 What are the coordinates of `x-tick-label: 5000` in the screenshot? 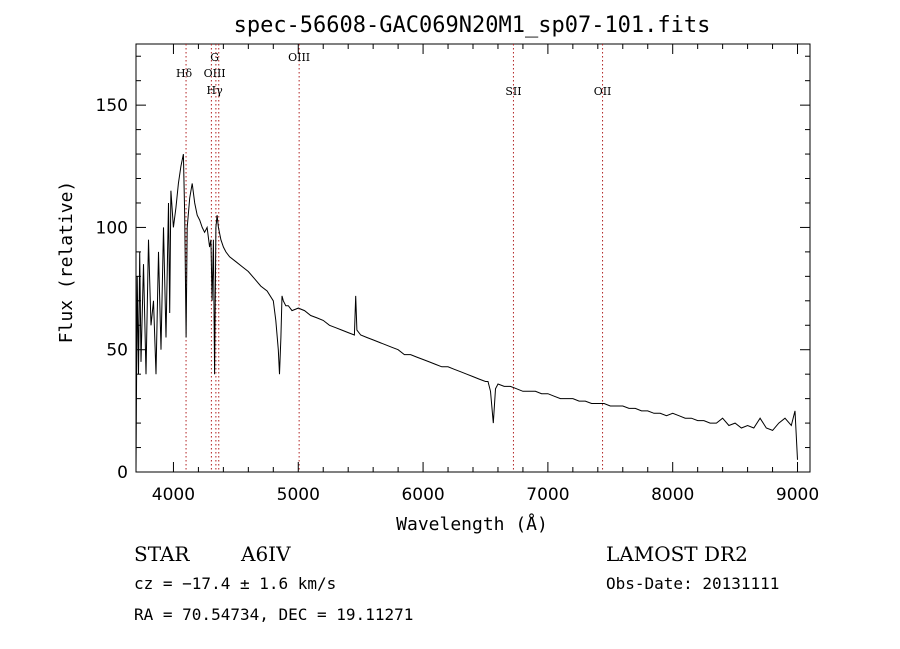 It's located at (298, 495).